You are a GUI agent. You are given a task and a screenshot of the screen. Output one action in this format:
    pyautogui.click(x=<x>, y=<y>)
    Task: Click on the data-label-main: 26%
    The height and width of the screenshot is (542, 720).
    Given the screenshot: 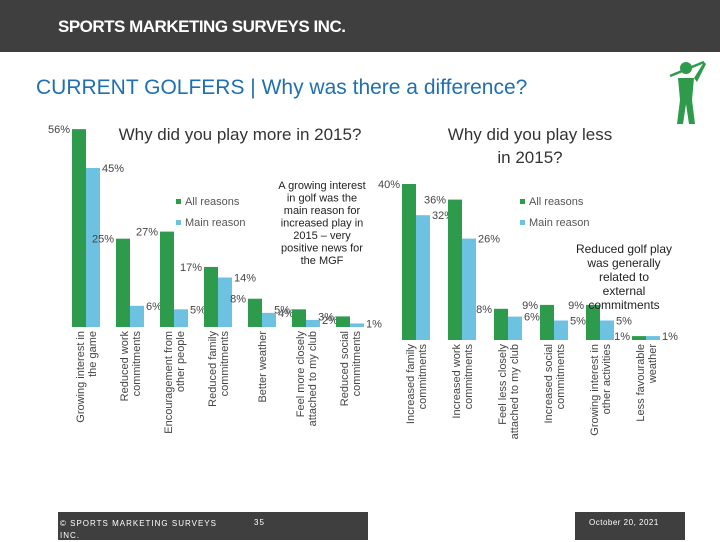 What is the action you would take?
    pyautogui.click(x=489, y=240)
    